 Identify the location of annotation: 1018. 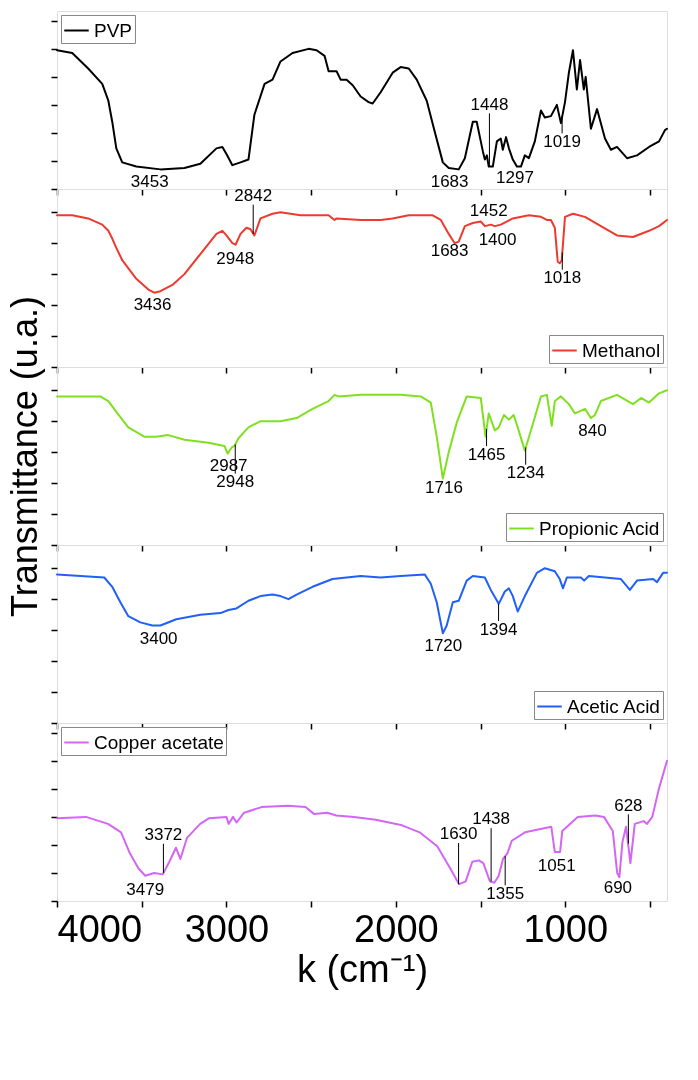
(562, 278).